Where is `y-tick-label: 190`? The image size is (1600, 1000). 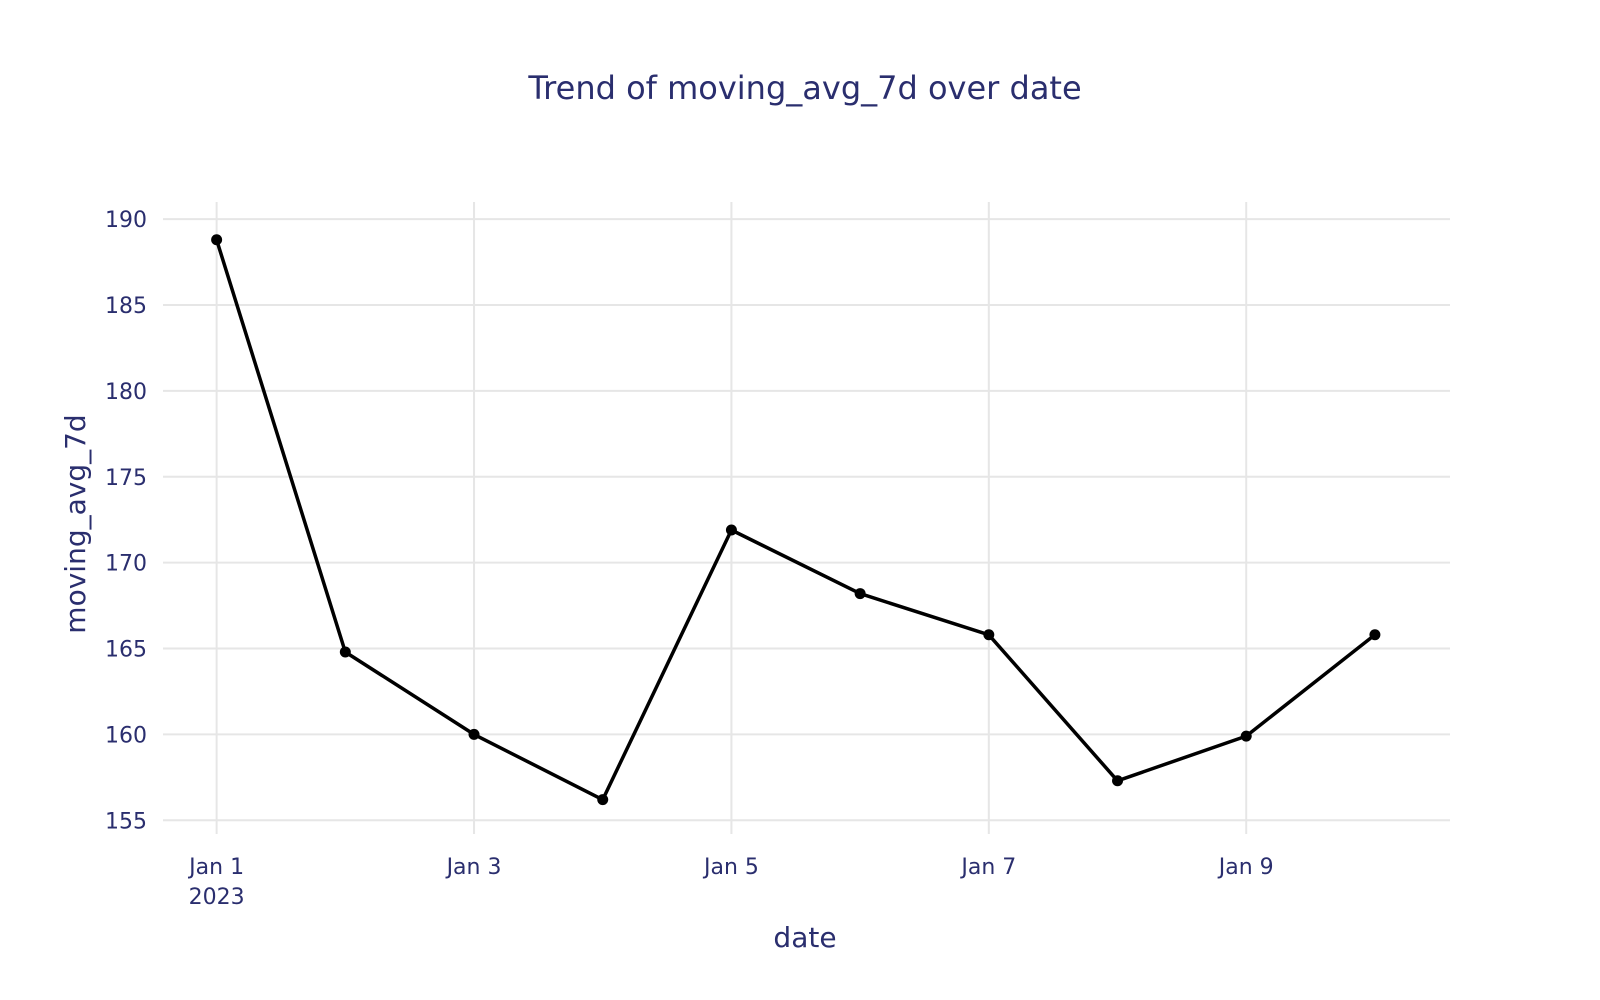
y-tick-label: 190 is located at coordinates (126, 220).